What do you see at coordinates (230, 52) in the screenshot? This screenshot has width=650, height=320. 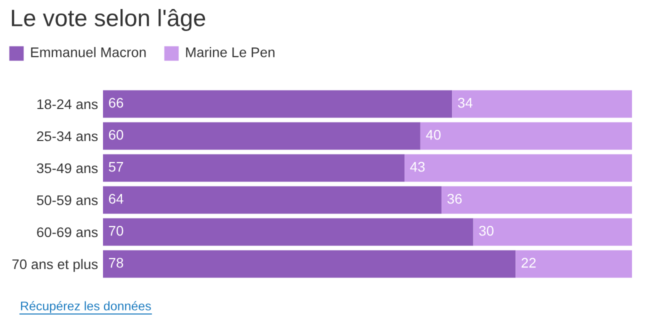 I see `legend-label: Marine Le Pen` at bounding box center [230, 52].